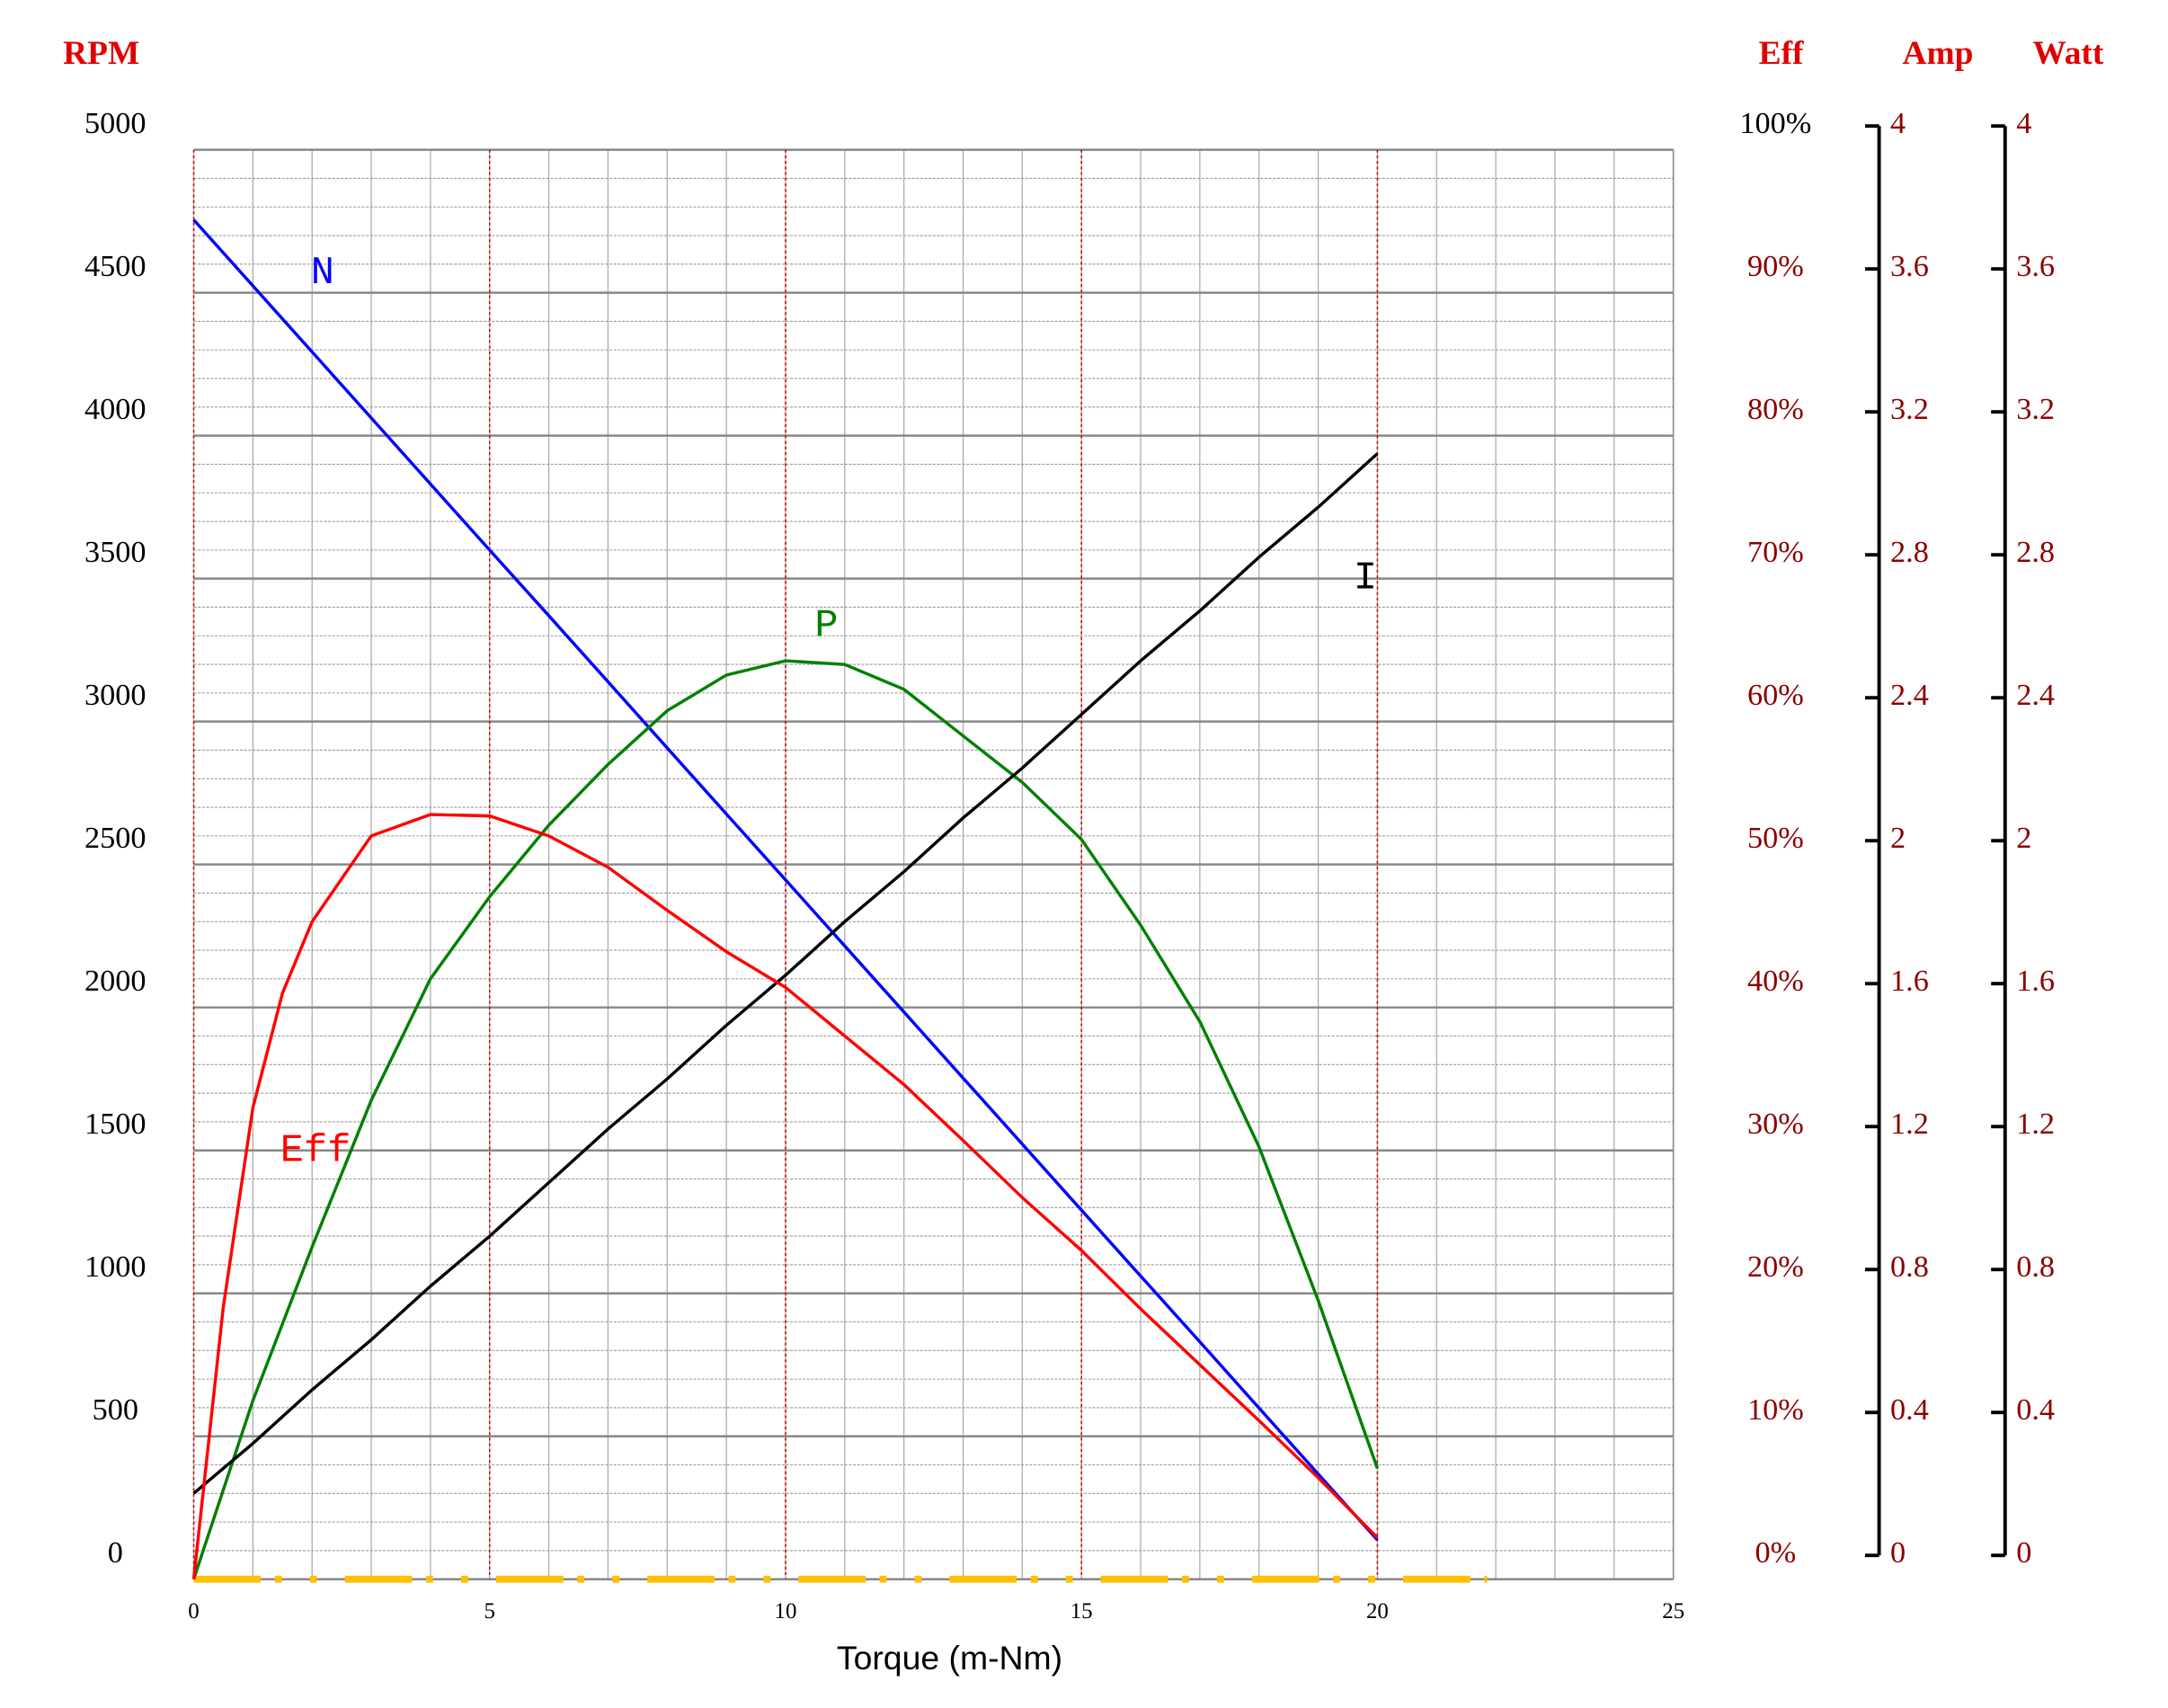 The width and height of the screenshot is (2168, 1708). I want to click on y-tick-label: 1500, so click(115, 1124).